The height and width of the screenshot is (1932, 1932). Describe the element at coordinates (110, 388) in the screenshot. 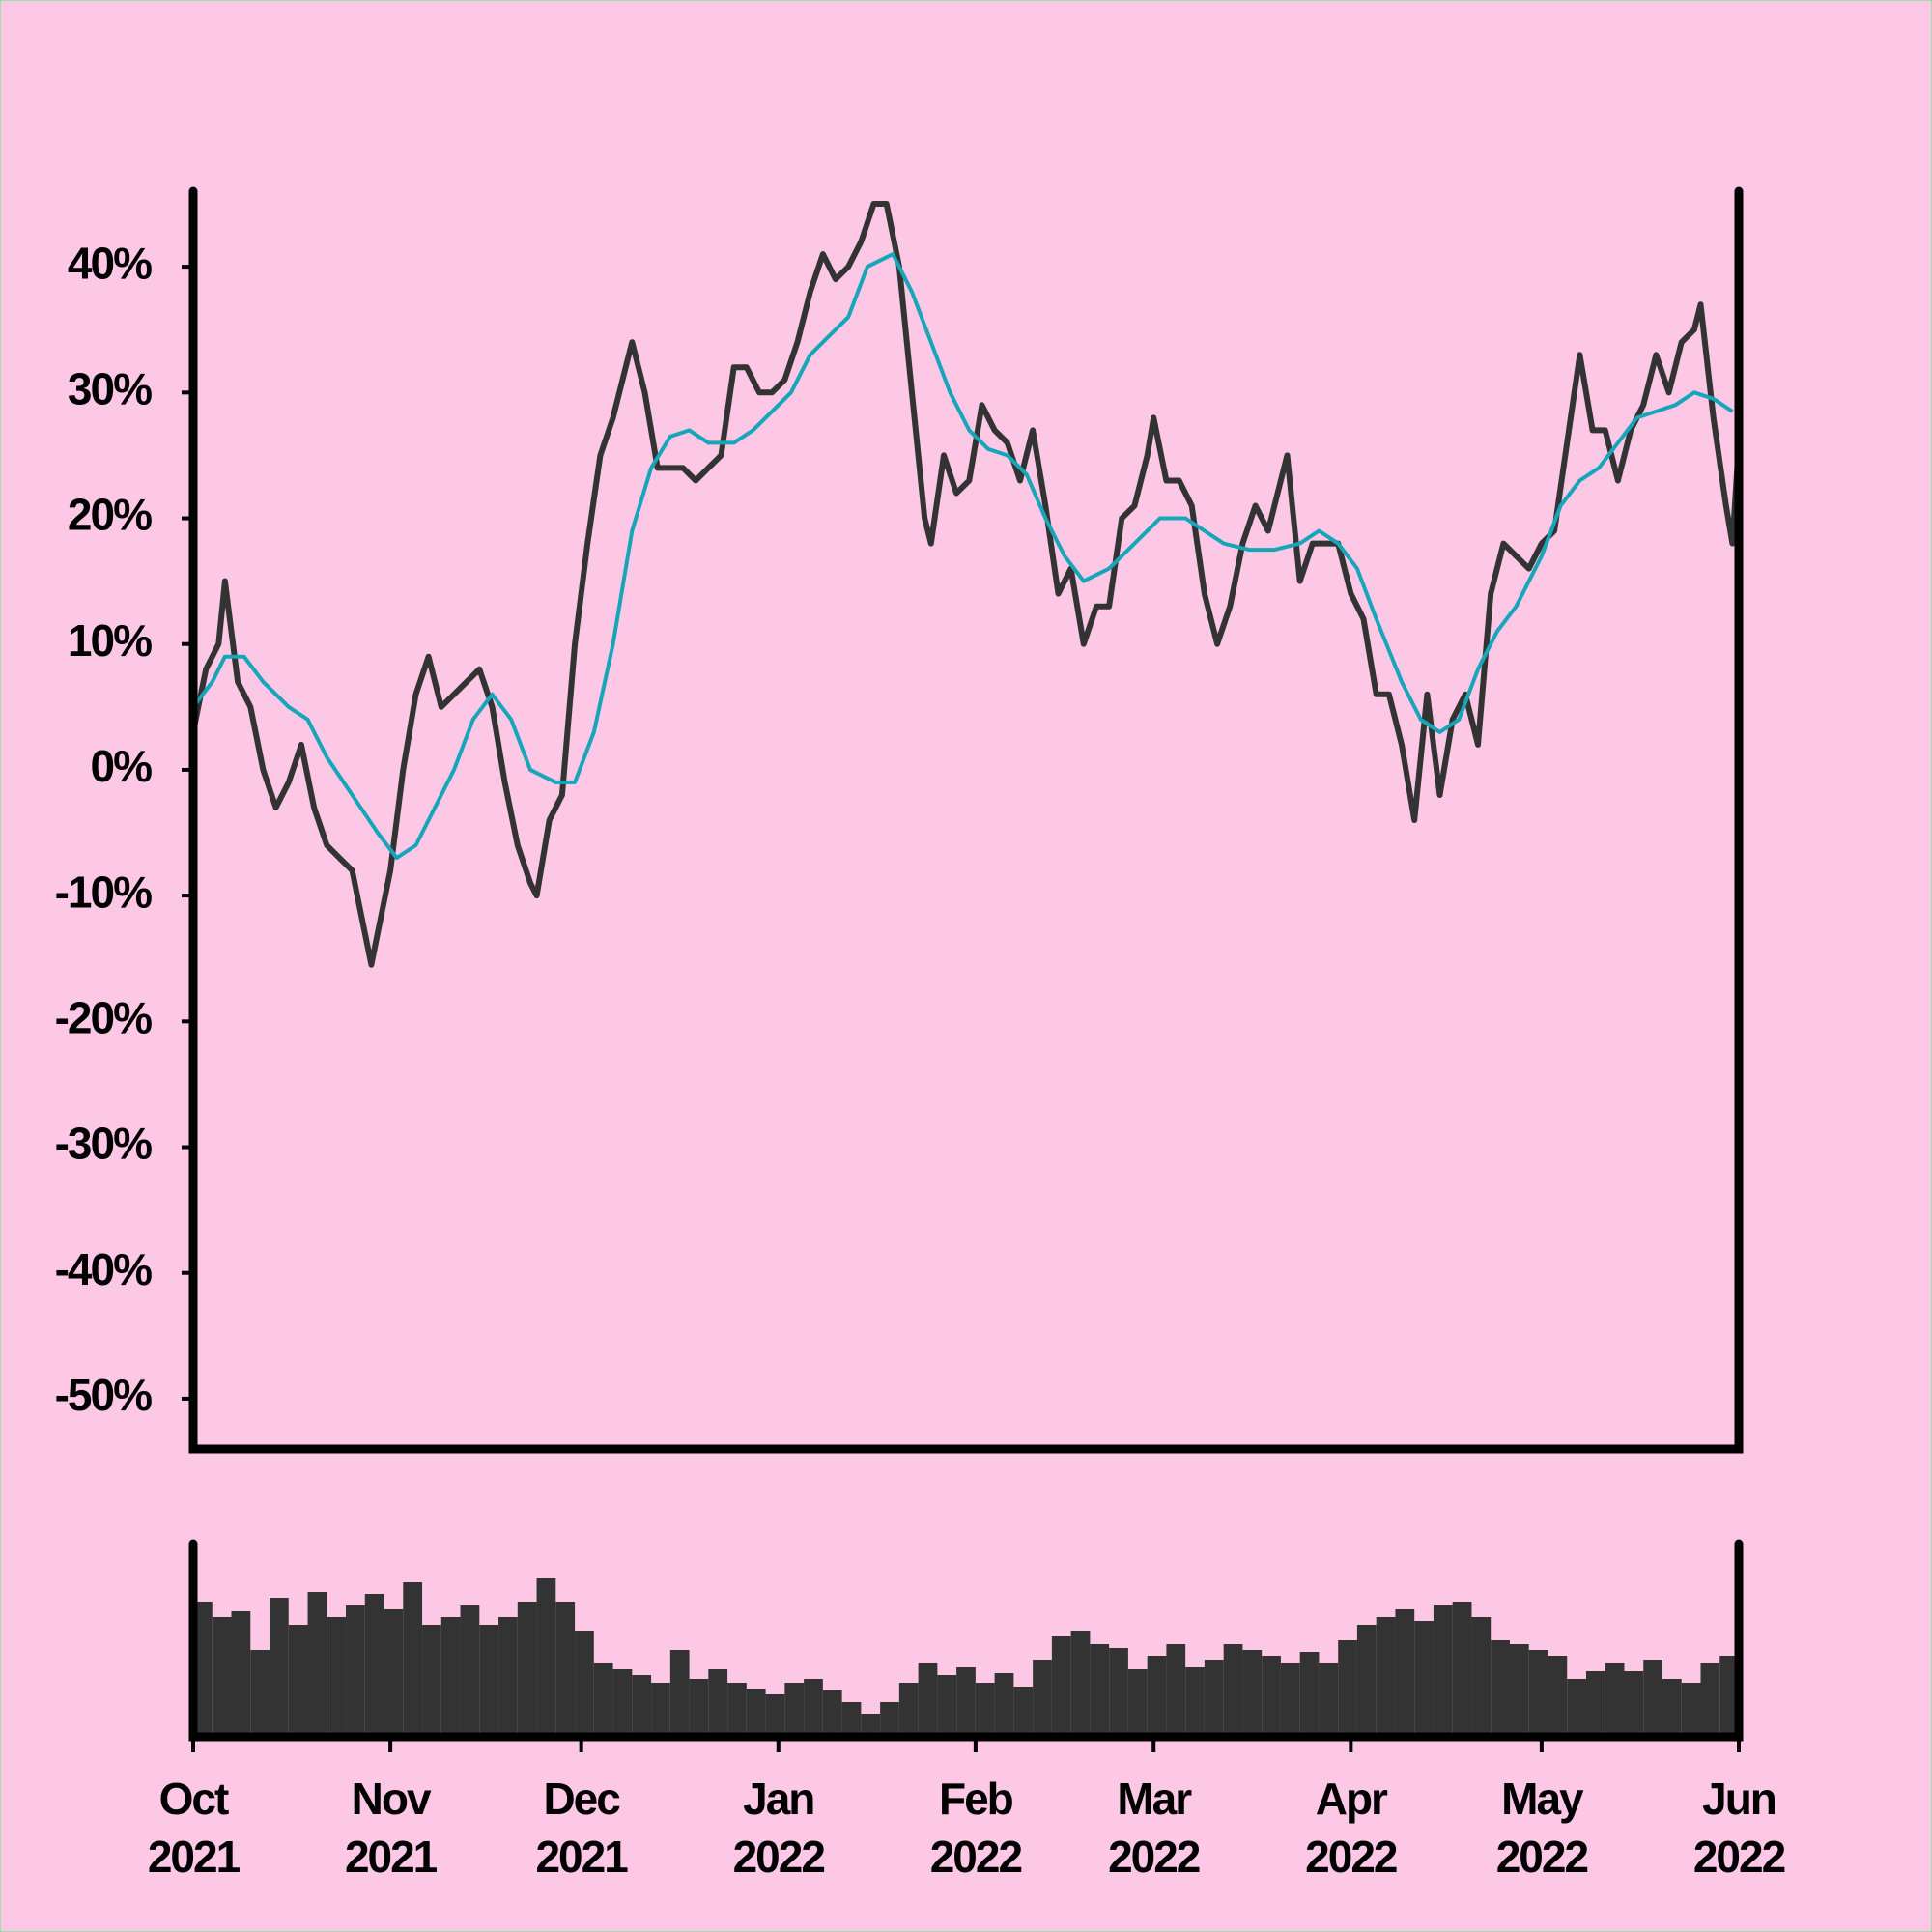

I see `y-tick-label: 30%` at that location.